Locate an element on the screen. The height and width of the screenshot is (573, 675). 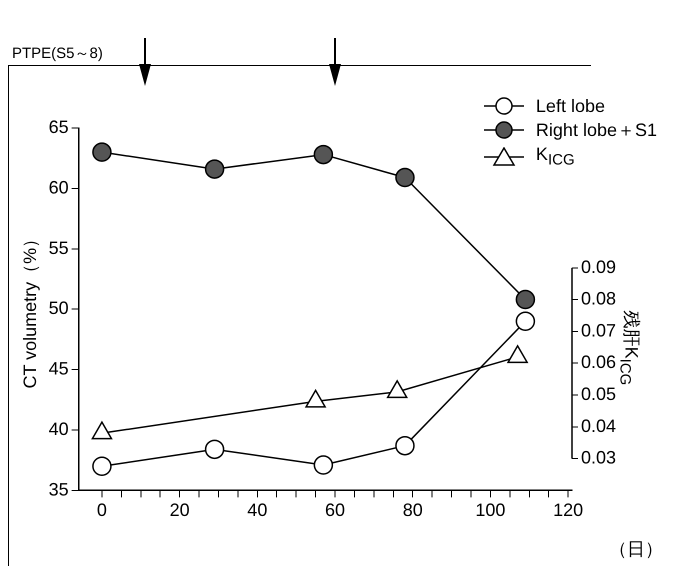
y-axis-title: CT volumetry（%） is located at coordinates (30, 309).